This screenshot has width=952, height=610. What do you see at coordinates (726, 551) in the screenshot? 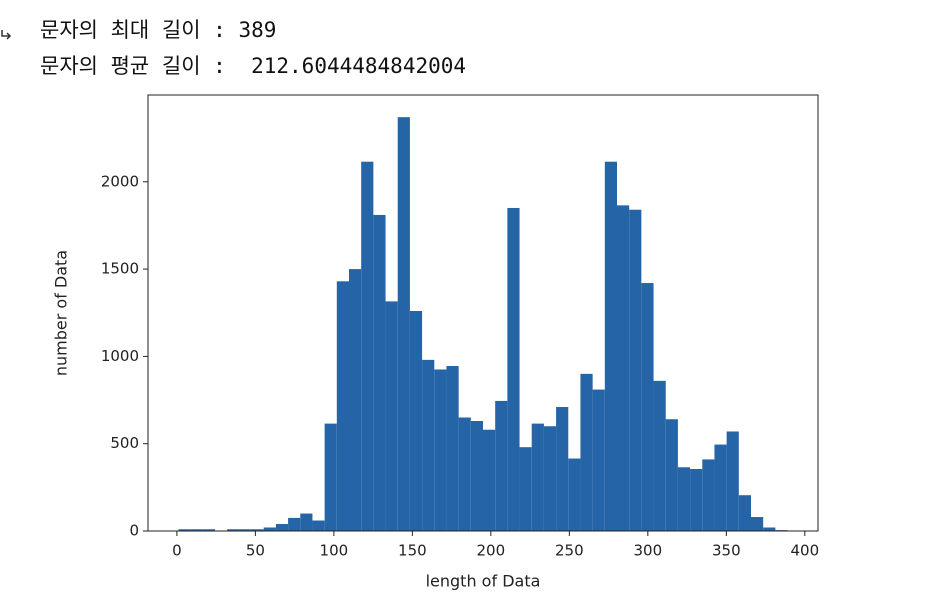
I see `x-tick-label: 350` at bounding box center [726, 551].